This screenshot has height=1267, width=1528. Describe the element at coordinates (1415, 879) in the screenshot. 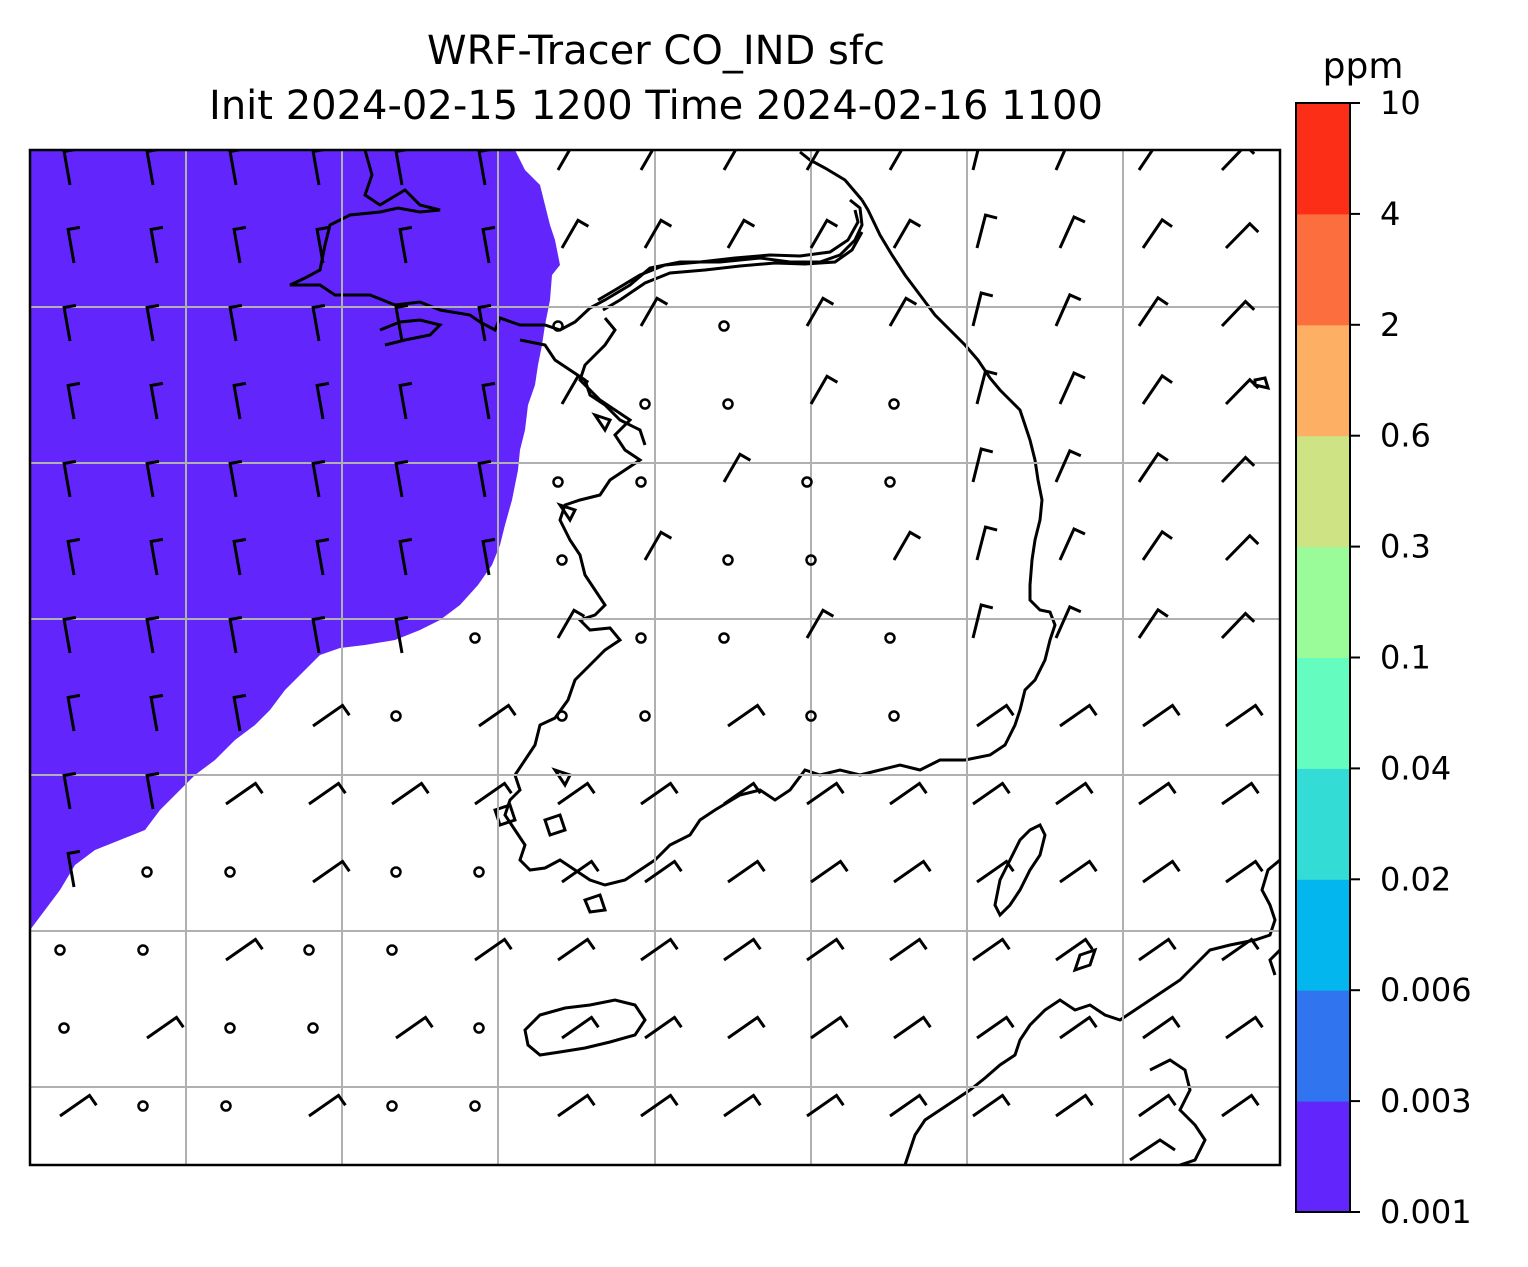

I see `colorbar-tick-label: 0.02` at that location.